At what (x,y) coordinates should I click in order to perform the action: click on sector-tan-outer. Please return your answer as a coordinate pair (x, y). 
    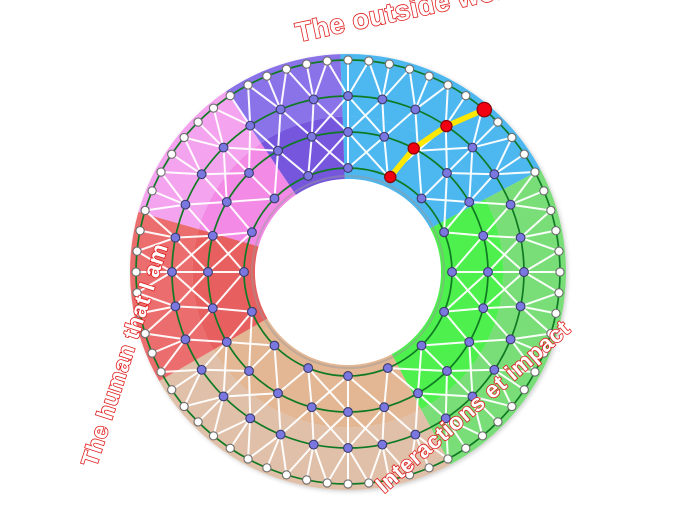
    Looking at the image, I should click on (305, 419).